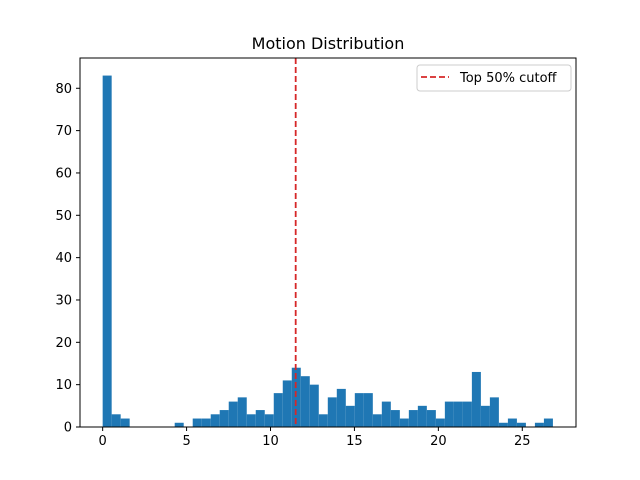 The height and width of the screenshot is (480, 640). What do you see at coordinates (63, 300) in the screenshot?
I see `y-tick-label: 30` at bounding box center [63, 300].